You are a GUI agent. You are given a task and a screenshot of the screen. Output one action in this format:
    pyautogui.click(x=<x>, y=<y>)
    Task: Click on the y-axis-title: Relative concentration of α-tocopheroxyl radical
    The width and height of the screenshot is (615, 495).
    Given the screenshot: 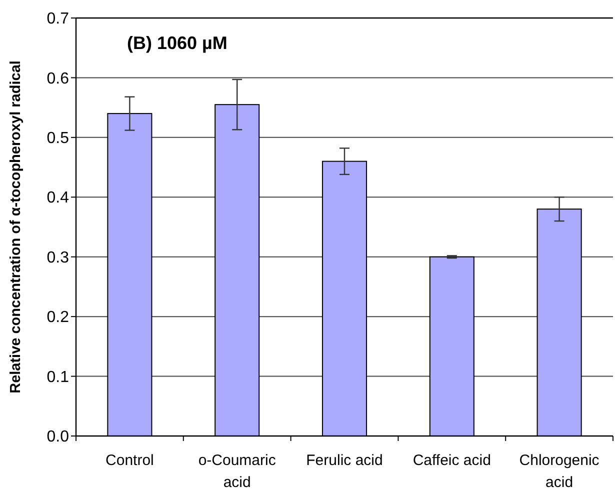 What is the action you would take?
    pyautogui.click(x=16, y=227)
    